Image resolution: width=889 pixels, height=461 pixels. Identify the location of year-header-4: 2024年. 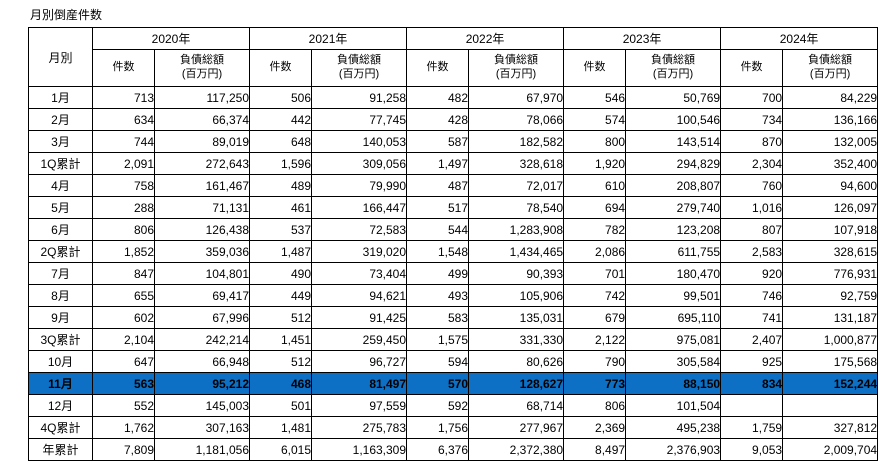
(799, 38).